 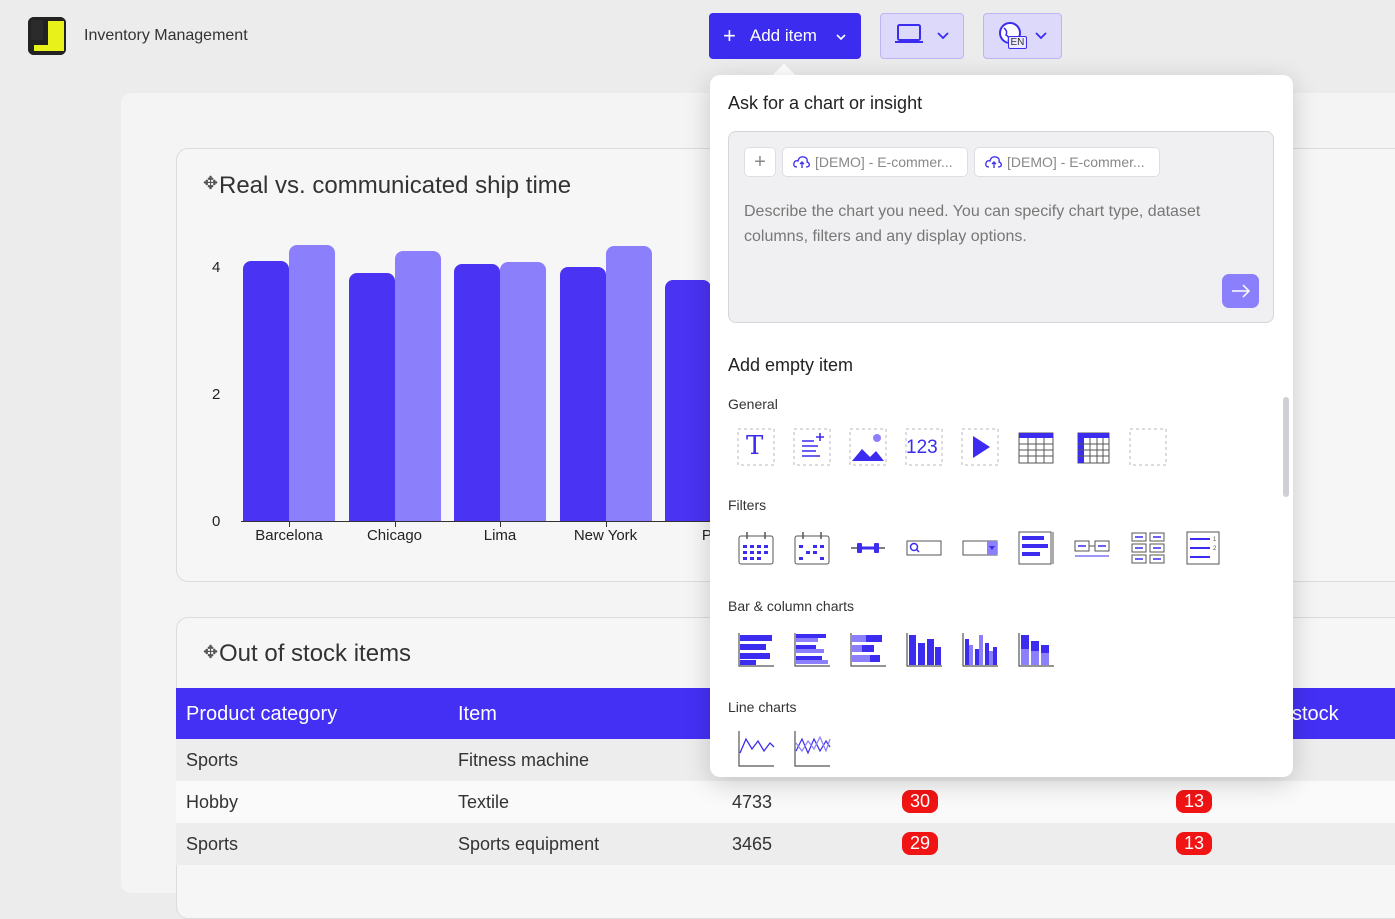 What do you see at coordinates (791, 365) in the screenshot?
I see `empty-item-heading: Add empty item` at bounding box center [791, 365].